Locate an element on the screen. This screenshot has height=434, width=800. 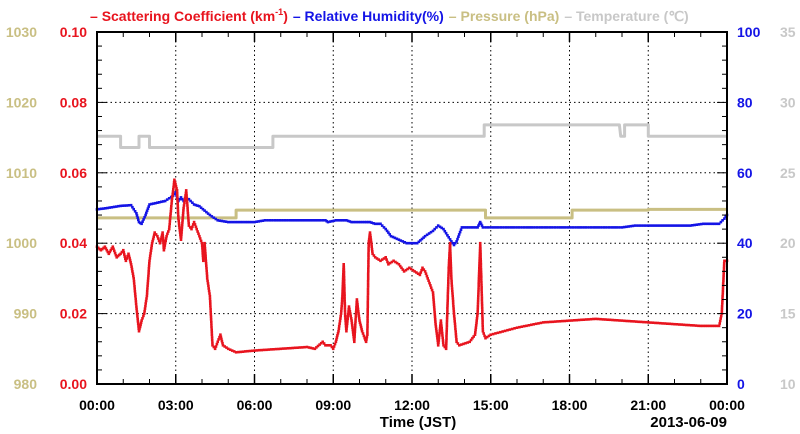
temperature-tick-label-3: 25 is located at coordinates (788, 173).